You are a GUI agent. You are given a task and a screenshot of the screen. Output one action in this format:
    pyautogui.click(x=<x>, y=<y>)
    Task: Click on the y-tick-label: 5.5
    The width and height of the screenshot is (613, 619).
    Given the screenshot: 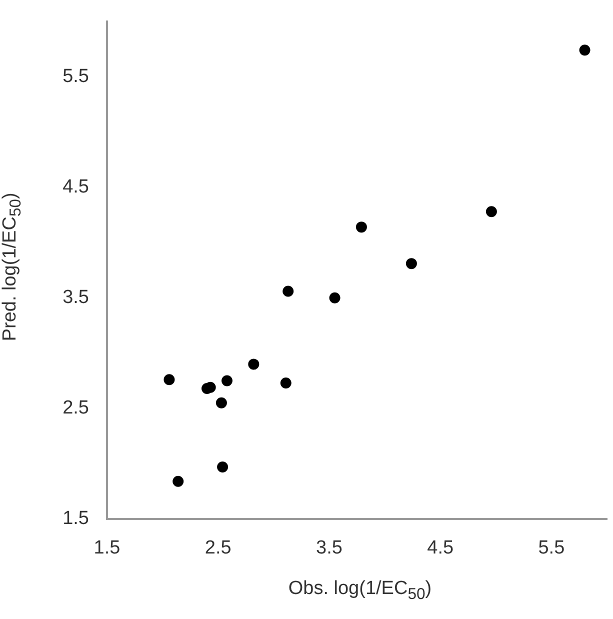 What is the action you would take?
    pyautogui.click(x=75, y=76)
    